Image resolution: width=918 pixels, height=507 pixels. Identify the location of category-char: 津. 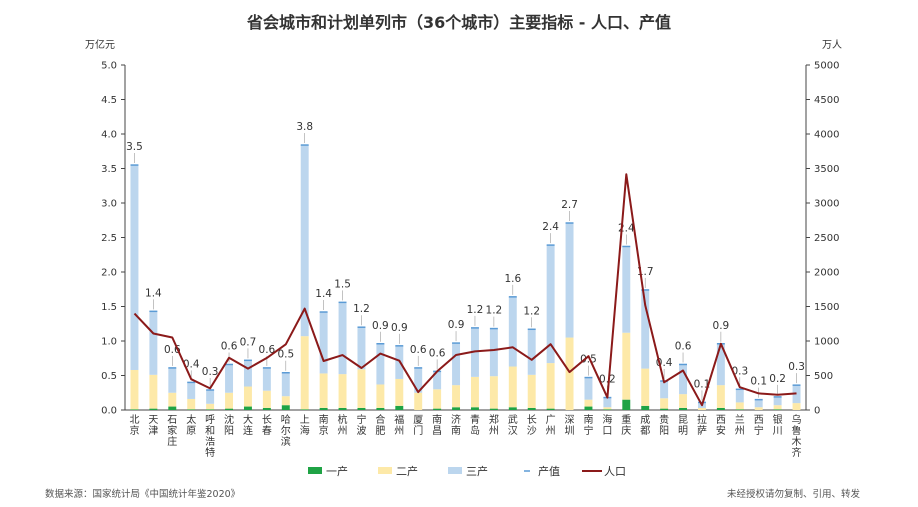
(153, 431).